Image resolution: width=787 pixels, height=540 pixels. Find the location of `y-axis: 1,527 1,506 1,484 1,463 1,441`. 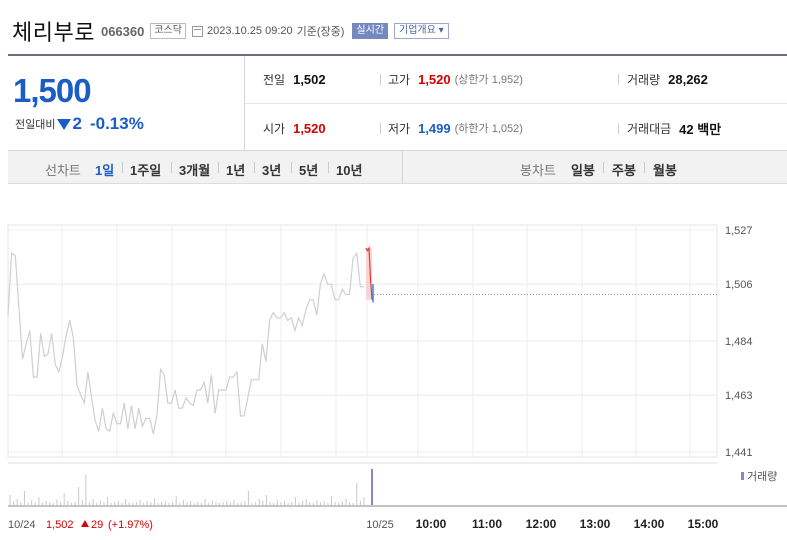

y-axis: 1,527 1,506 1,484 1,463 1,441 is located at coordinates (739, 342).